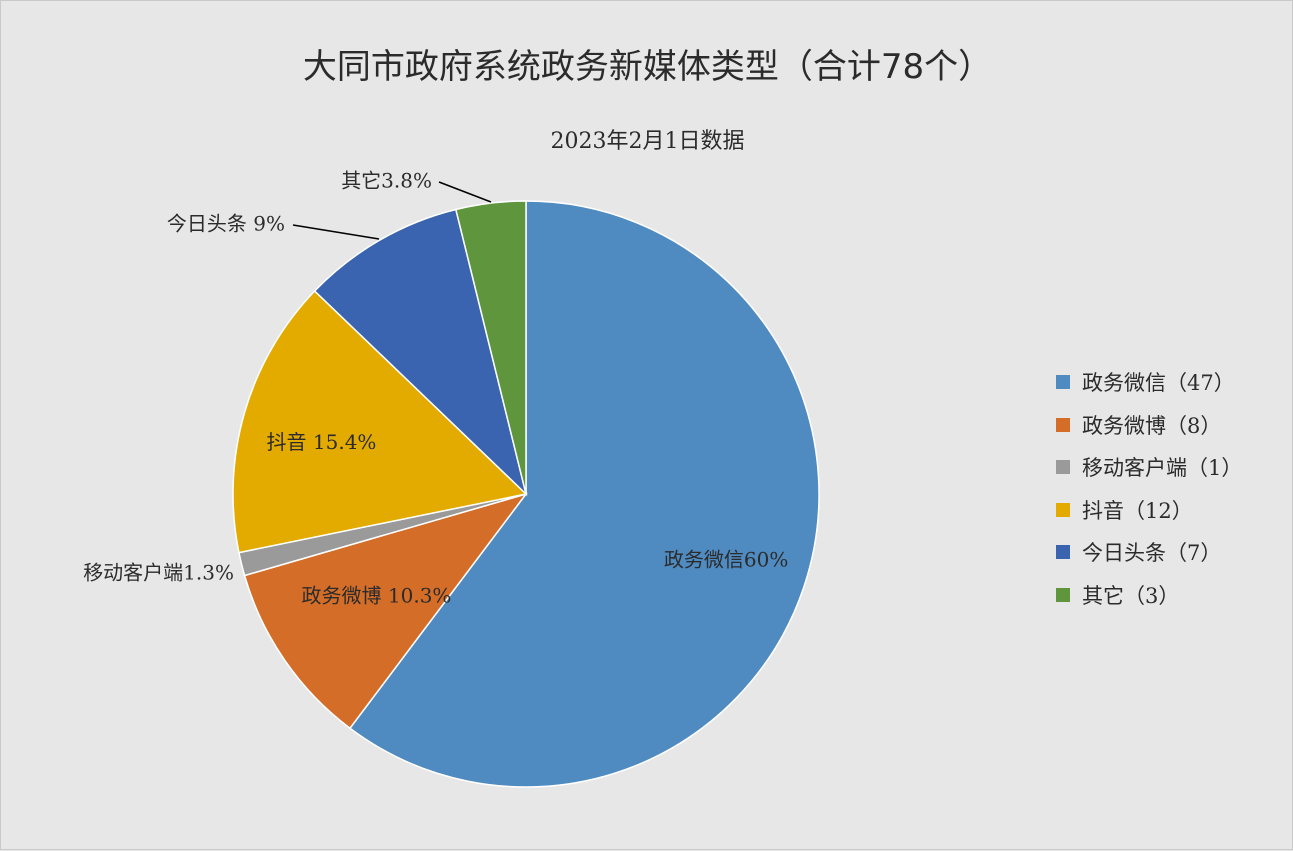 Image resolution: width=1293 pixels, height=851 pixels. I want to click on legend-label: 政务微博（8）, so click(1152, 425).